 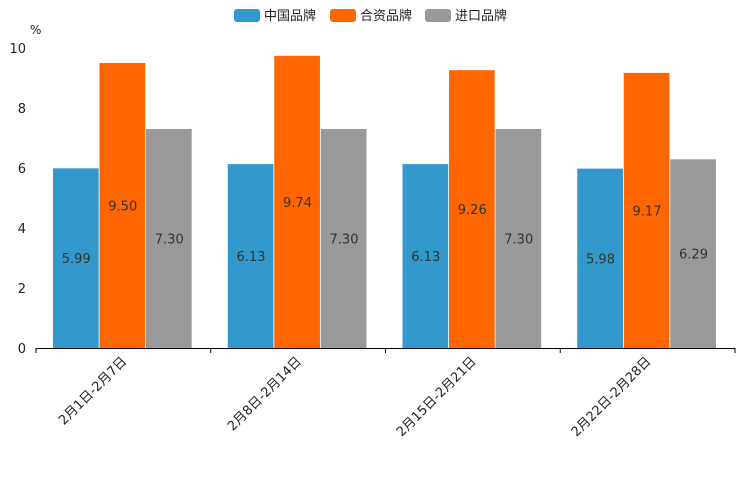 I want to click on bar-value-label: 9.17, so click(x=647, y=211).